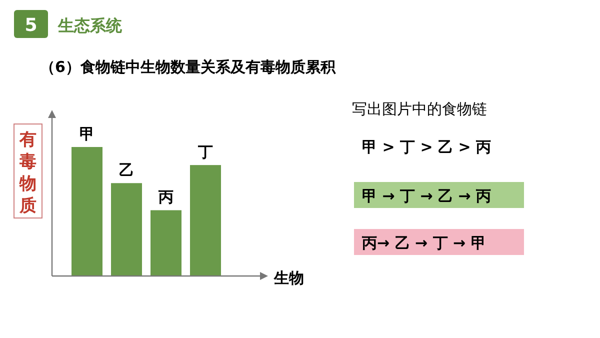 The width and height of the screenshot is (600, 338). I want to click on text: 甲 → 丁 → 乙 → 丙, so click(427, 196).